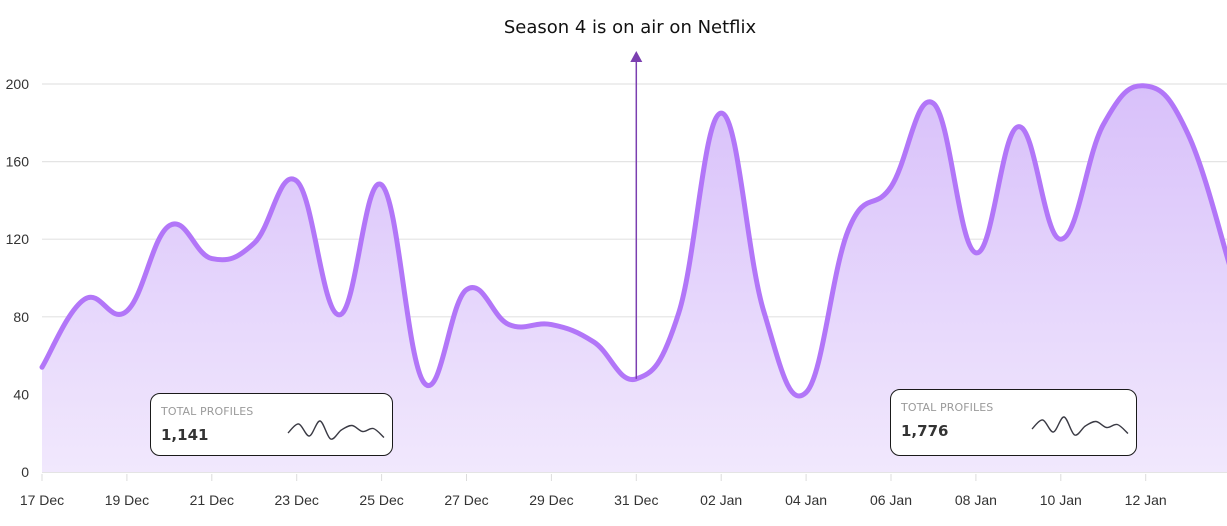  Describe the element at coordinates (297, 500) in the screenshot. I see `svg-text: 23 Dec` at that location.